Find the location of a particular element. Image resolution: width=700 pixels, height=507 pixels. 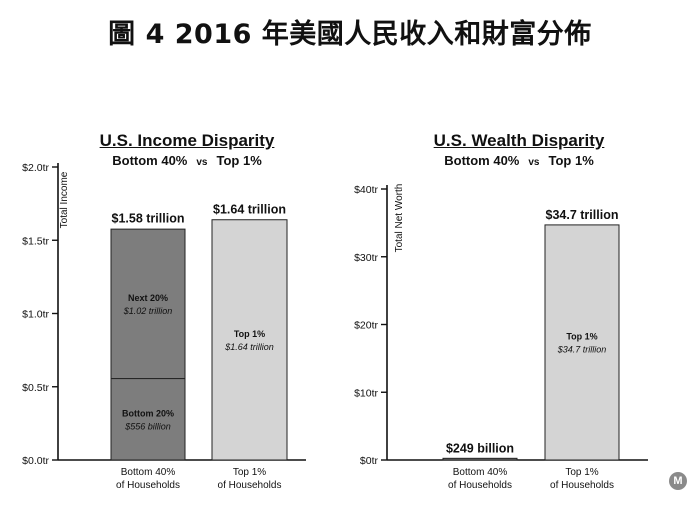

wealth-chart-subtitle: Bottom 40% vs Top 1% is located at coordinates (519, 160).